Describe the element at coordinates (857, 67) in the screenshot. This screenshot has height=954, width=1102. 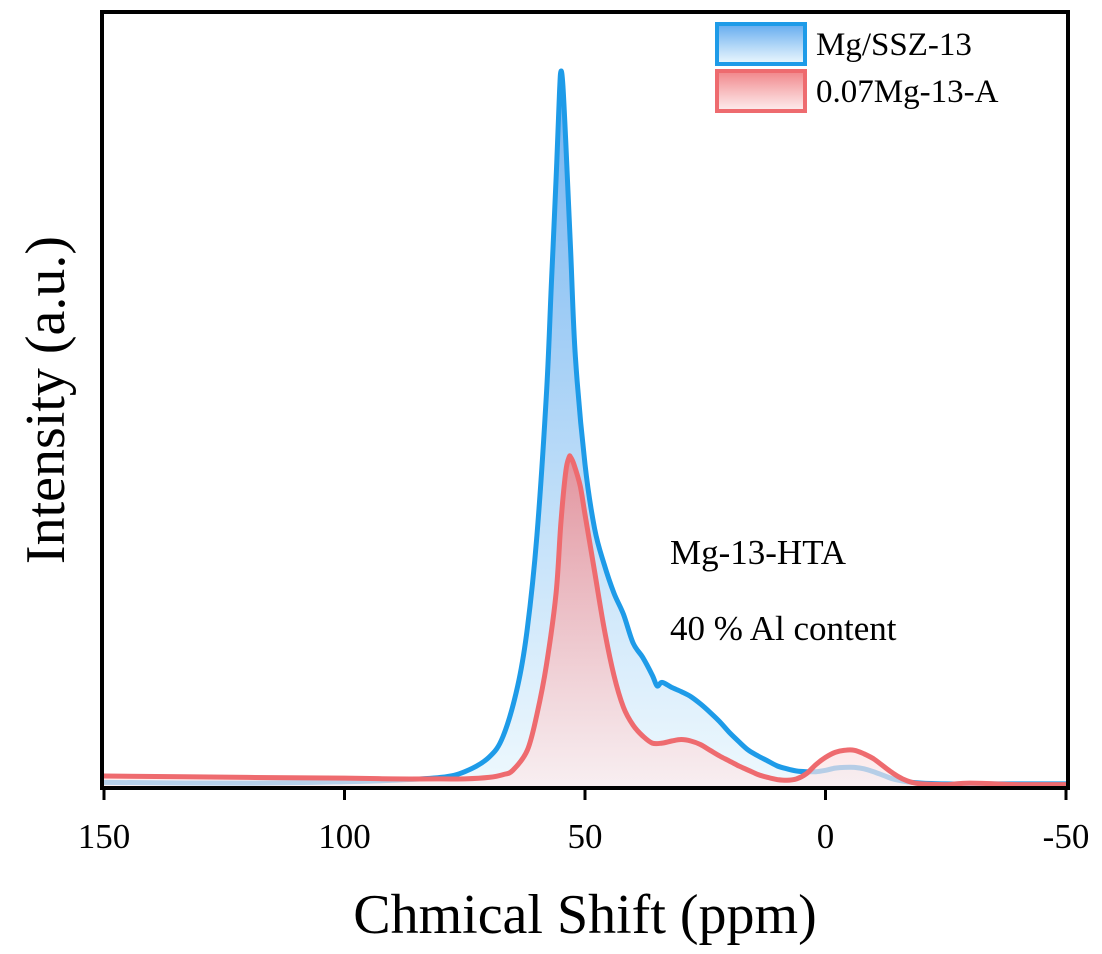
I see `legend: Mg/SSZ-13 0.07Mg-13-A` at that location.